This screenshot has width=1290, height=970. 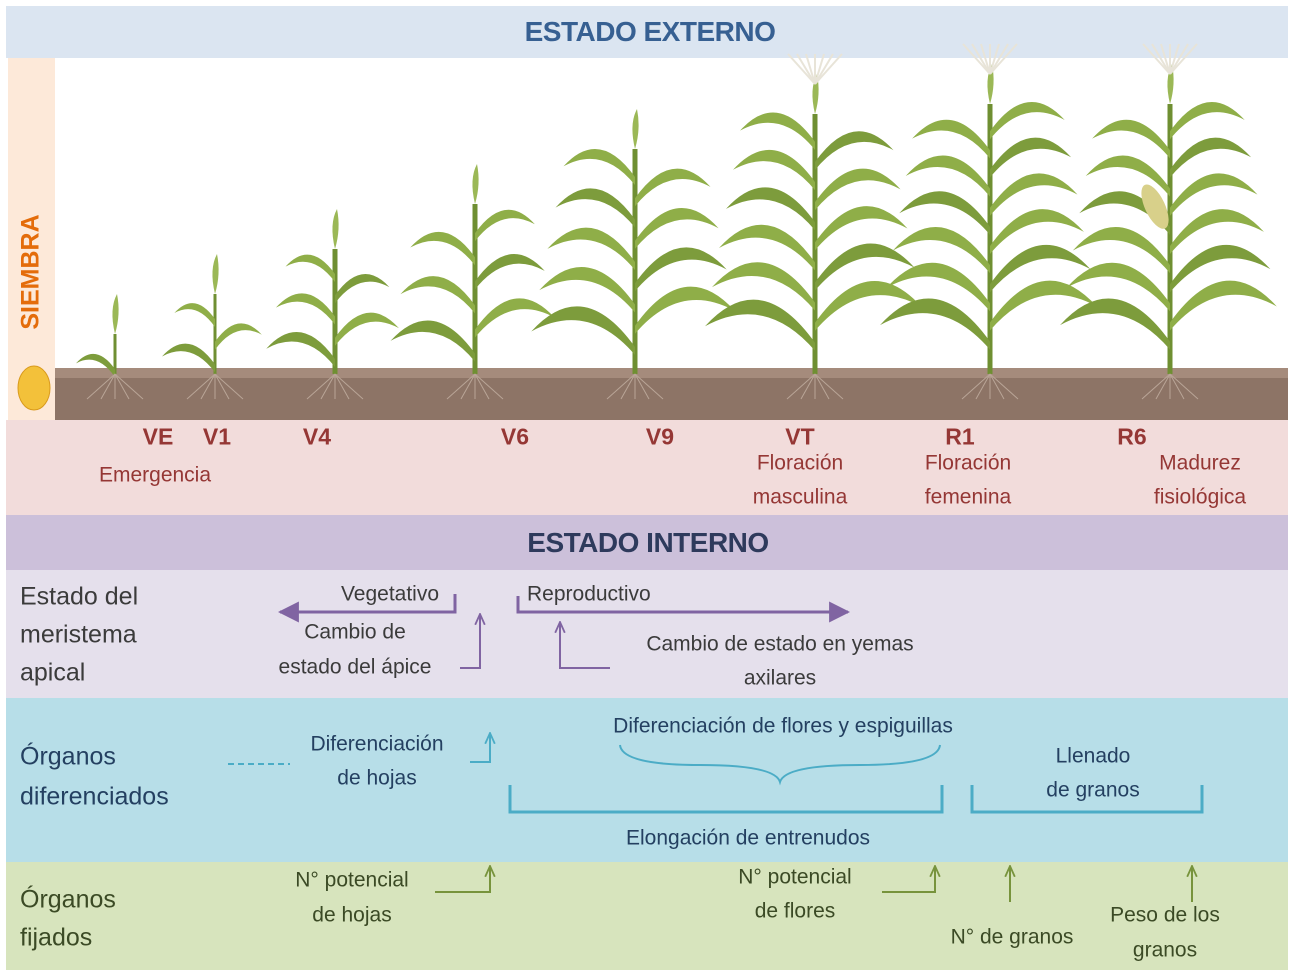 What do you see at coordinates (462, 879) in the screenshot?
I see `leaf-potential-arrow` at bounding box center [462, 879].